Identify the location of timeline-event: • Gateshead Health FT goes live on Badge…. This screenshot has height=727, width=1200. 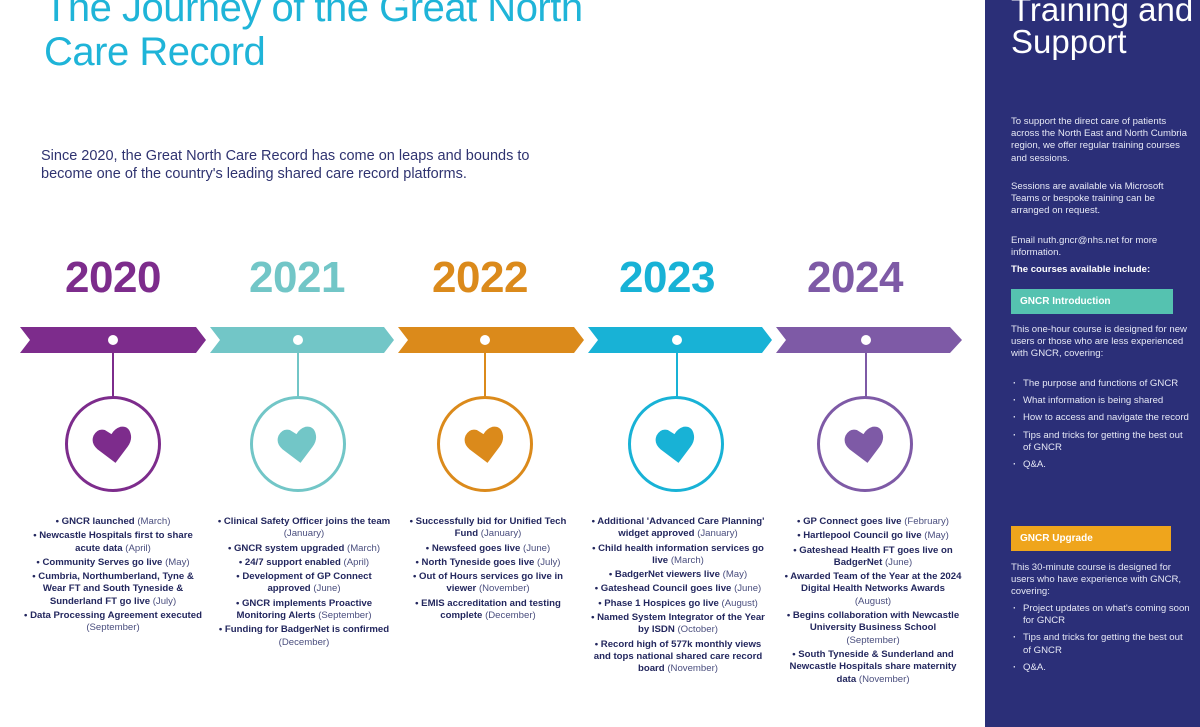
(873, 557).